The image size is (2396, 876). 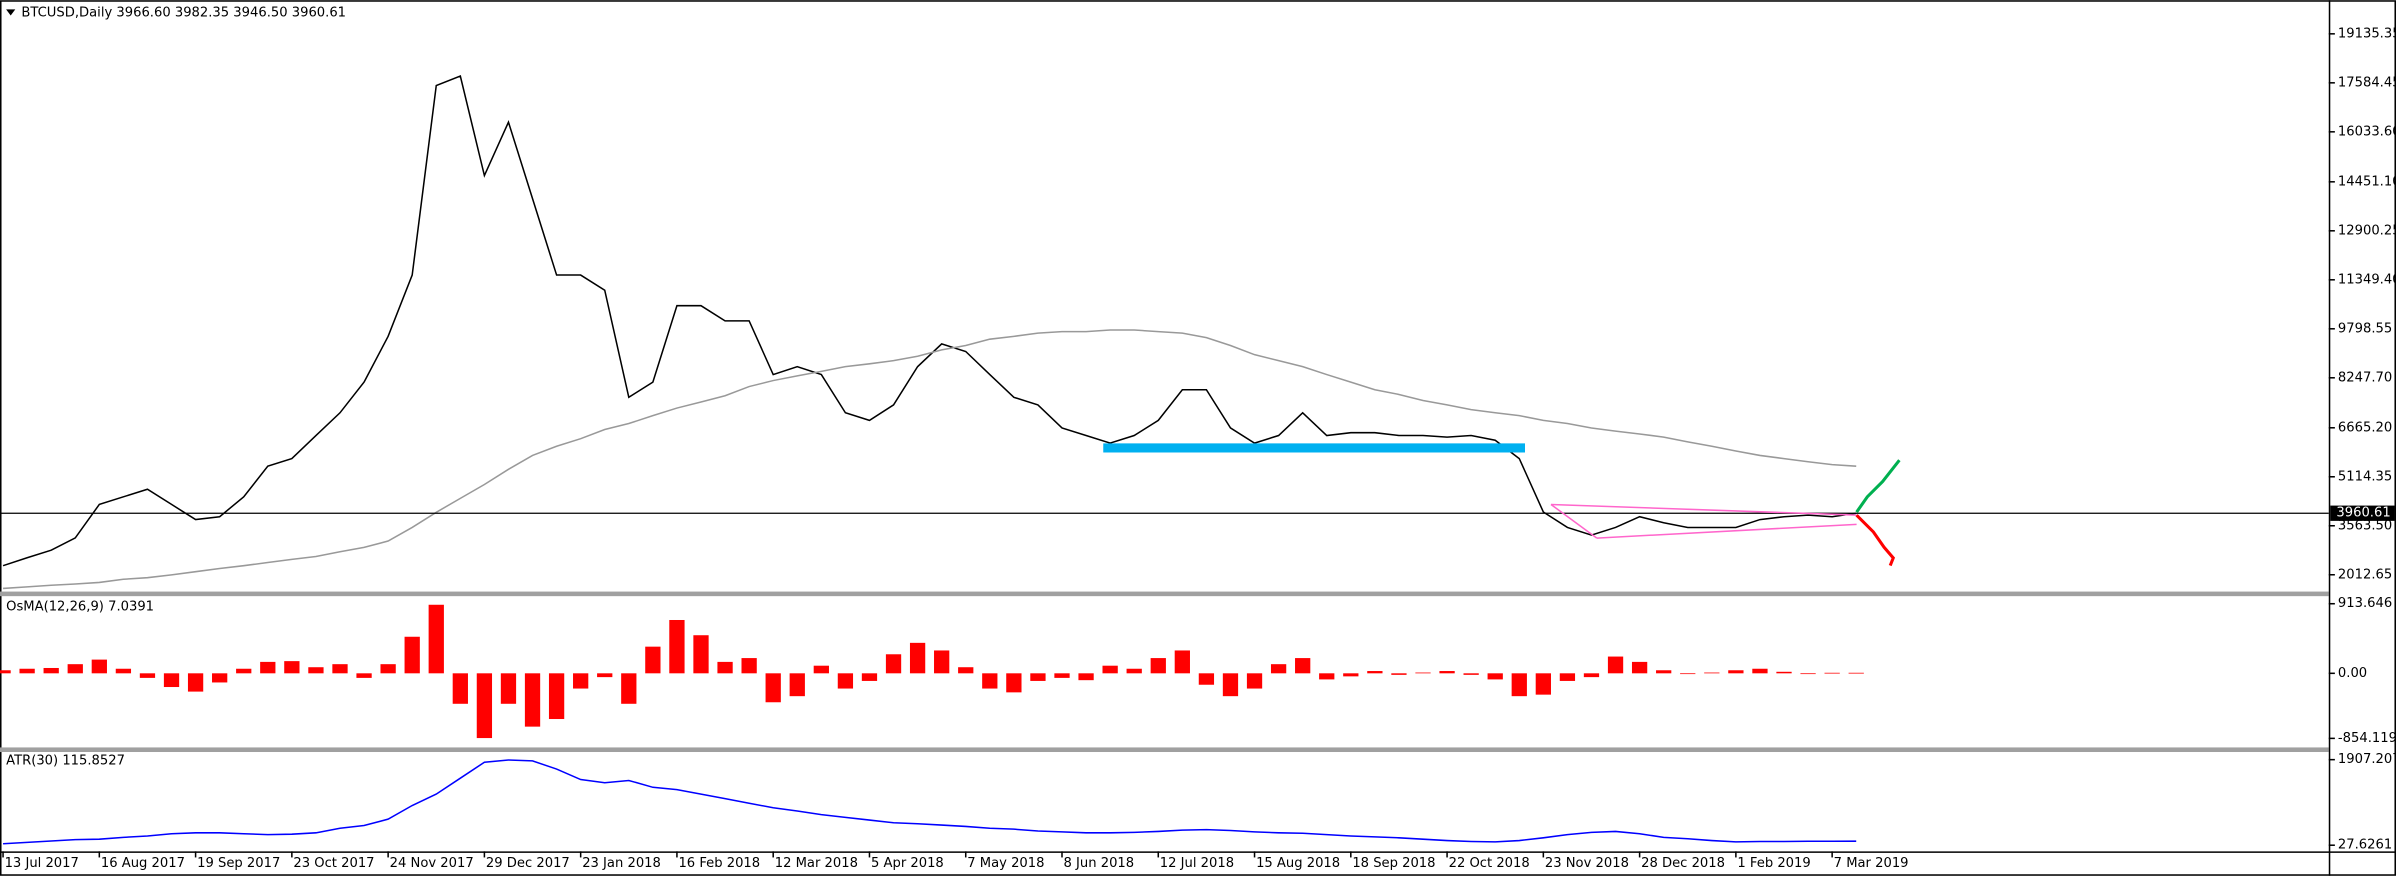 I want to click on x-tick-label: 16 Feb 2018, so click(x=719, y=863).